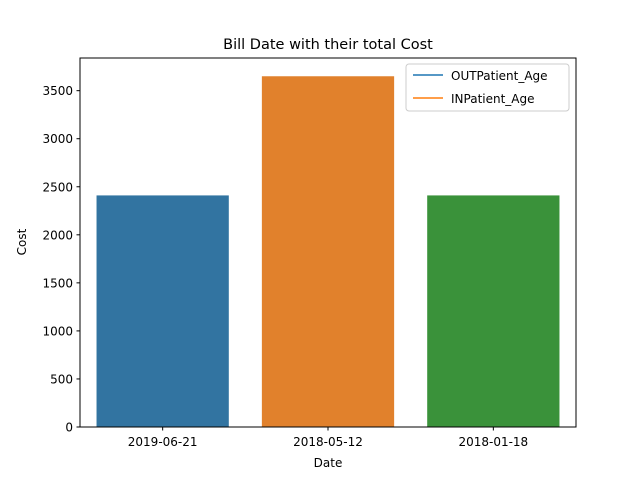 This screenshot has height=480, width=640. What do you see at coordinates (57, 91) in the screenshot?
I see `y-tick-label: 3500` at bounding box center [57, 91].